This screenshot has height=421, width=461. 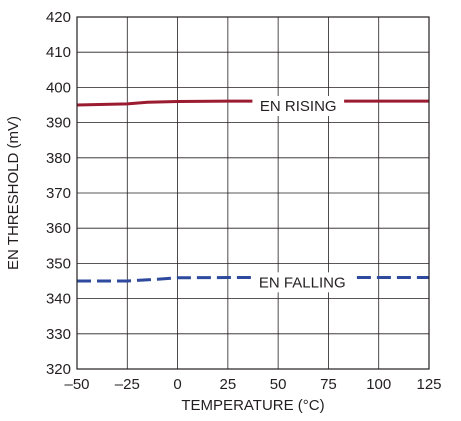 I want to click on series-annotation-label: EN RISING, so click(x=298, y=106).